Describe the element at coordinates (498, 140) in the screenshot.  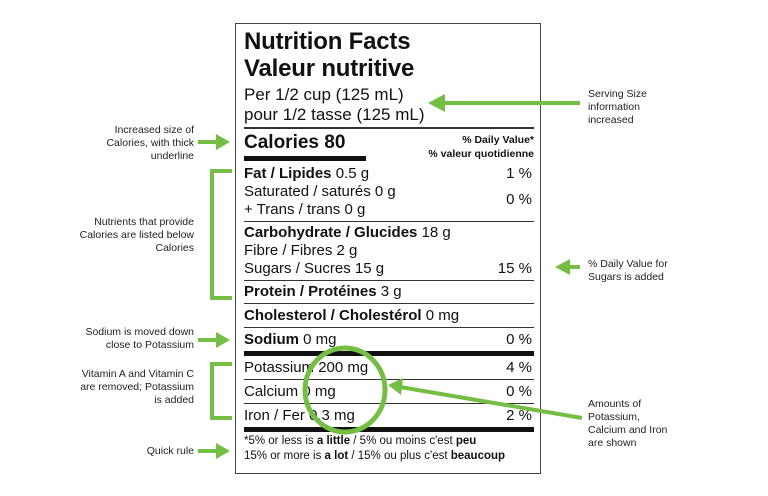
I see `dv-header-en: % Daily Value*` at that location.